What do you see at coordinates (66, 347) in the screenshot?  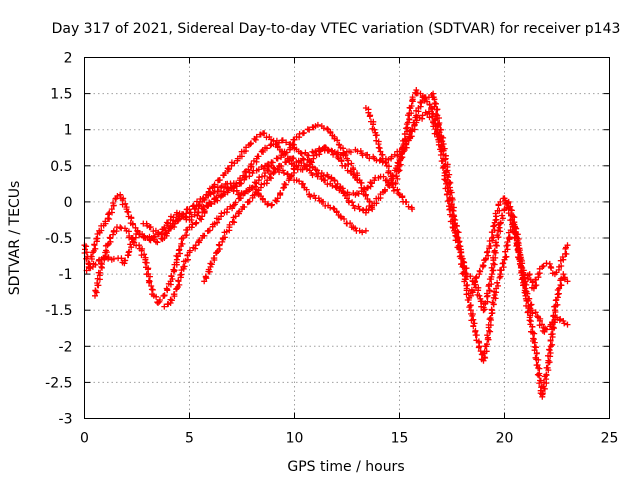 I see `y-tick-label: -2` at bounding box center [66, 347].